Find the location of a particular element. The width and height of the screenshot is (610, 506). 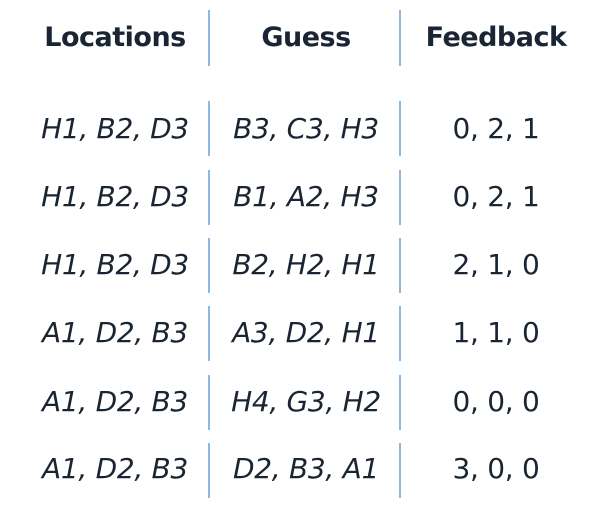

table-cell-feedback: 3, 0, 0 is located at coordinates (496, 468).